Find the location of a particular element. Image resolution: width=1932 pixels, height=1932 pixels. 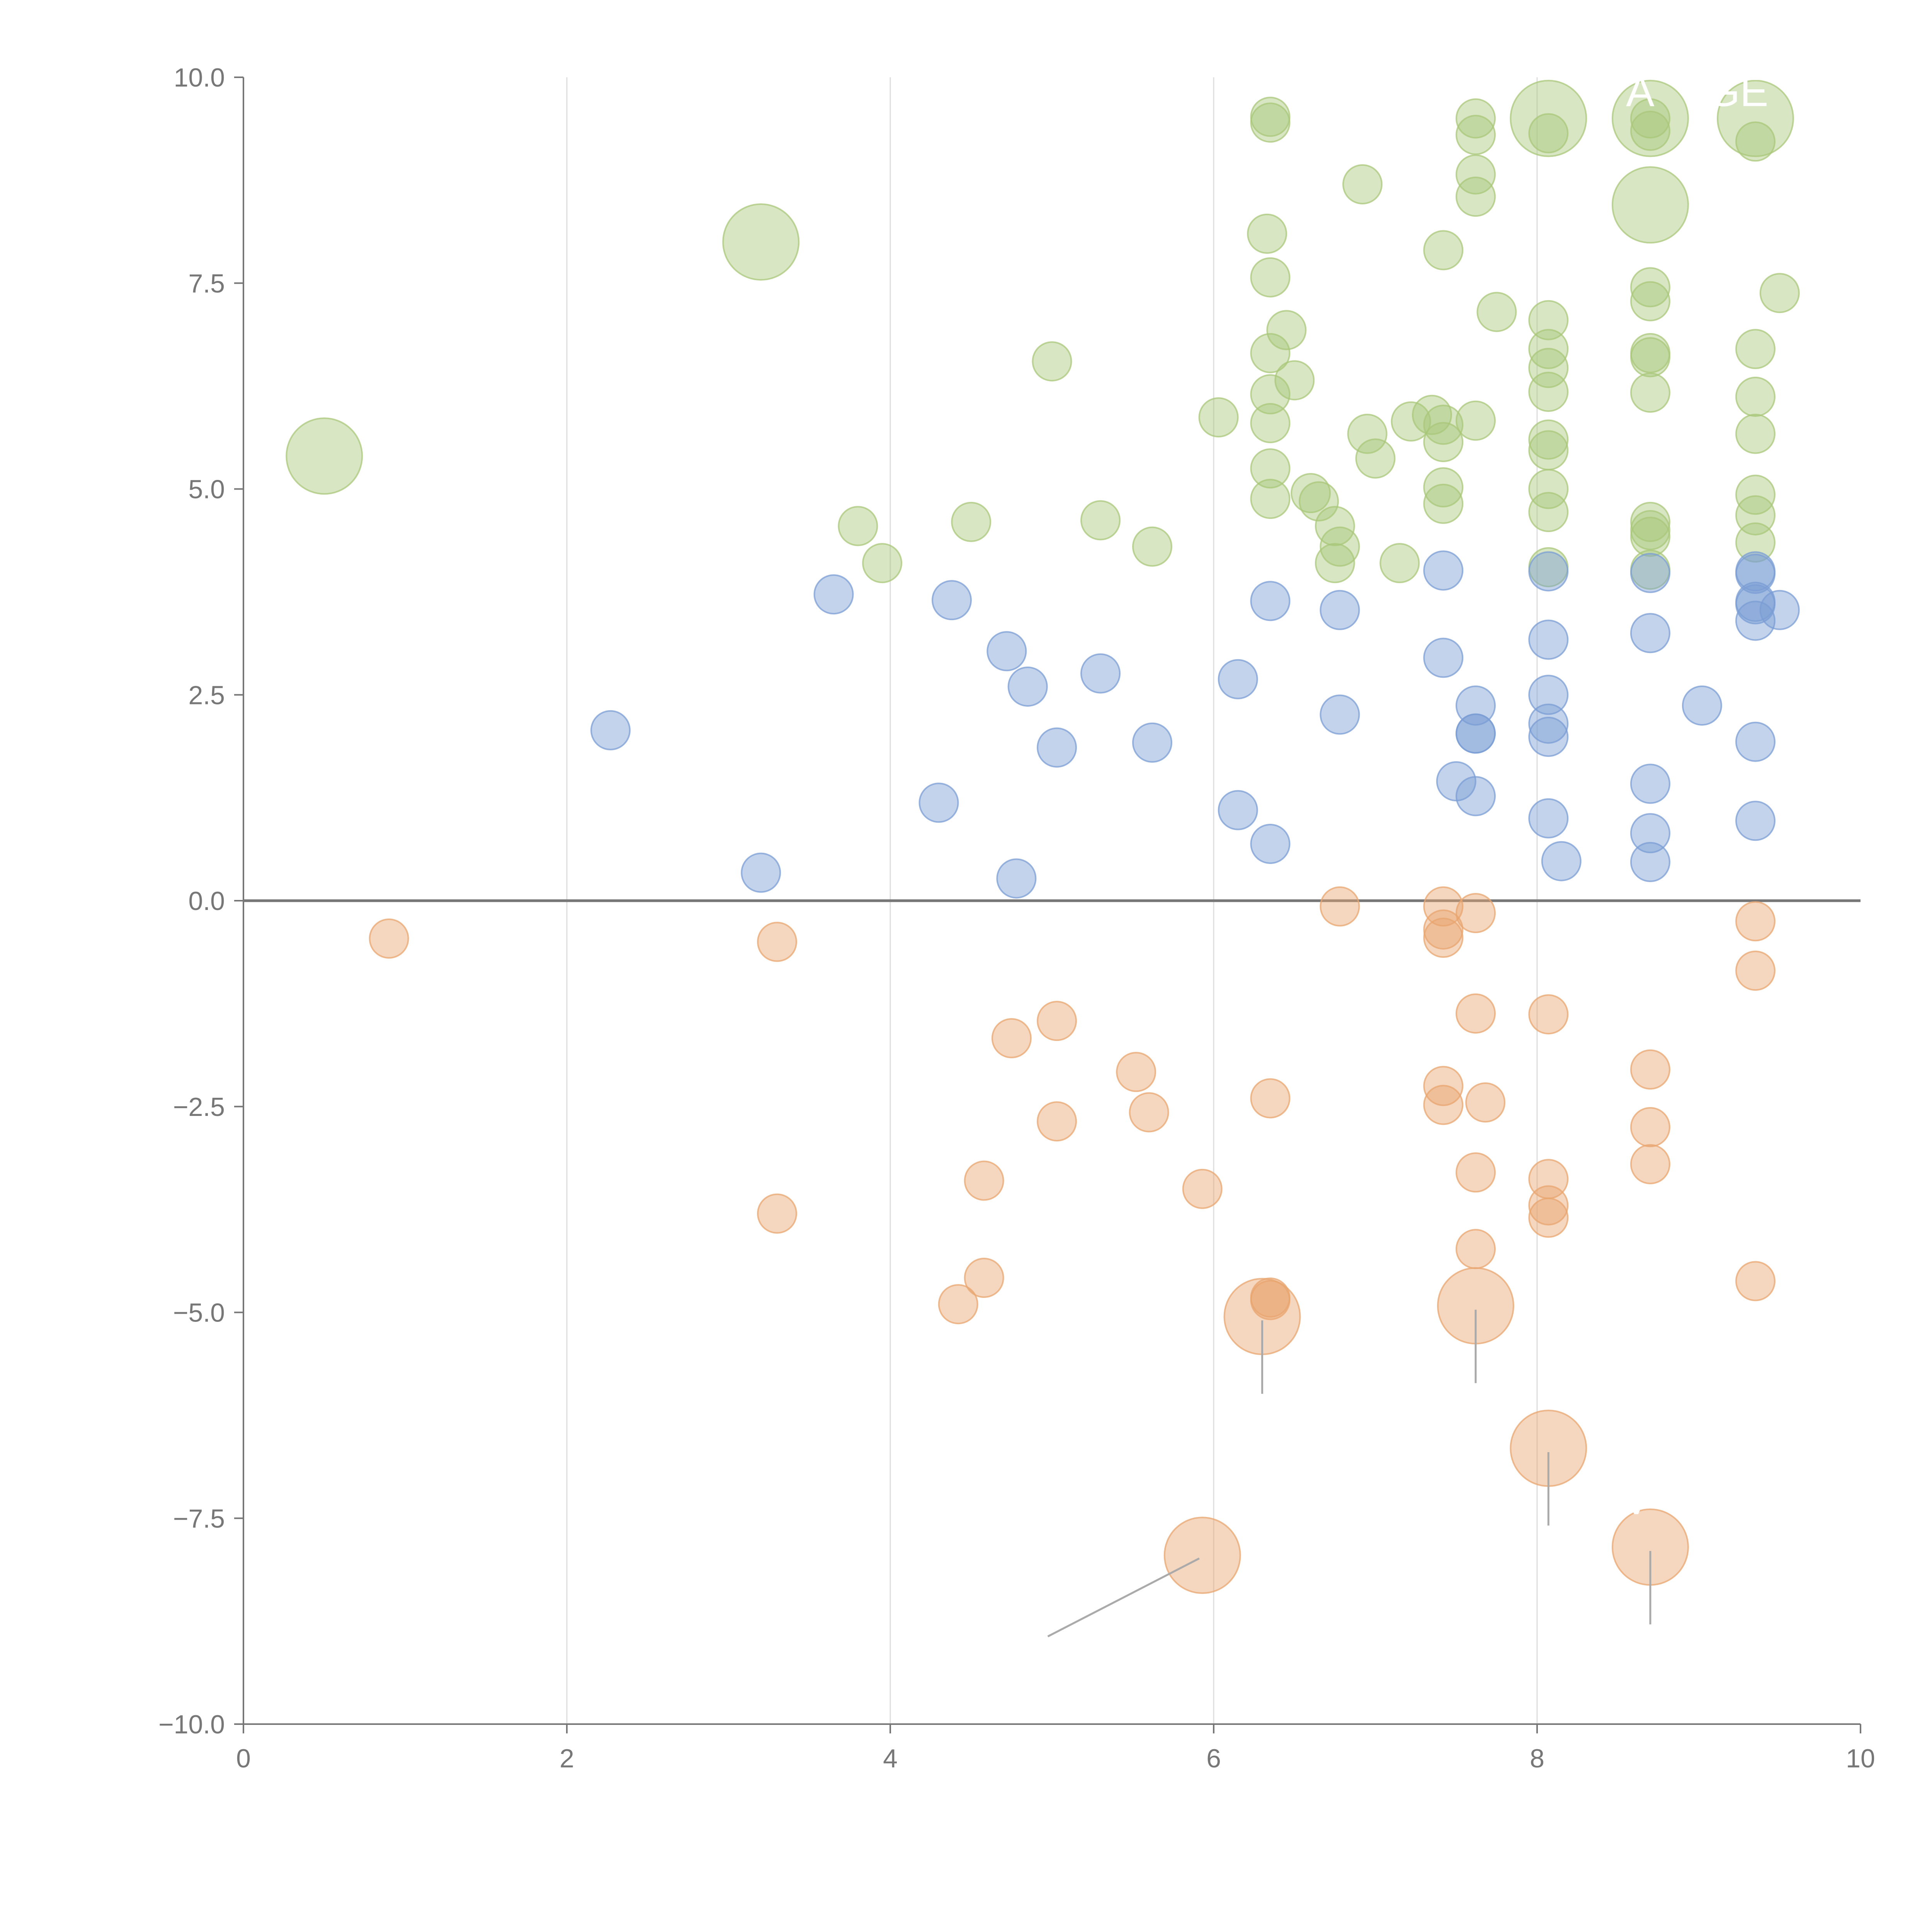

y-tick-label: −10.0 is located at coordinates (192, 1725).